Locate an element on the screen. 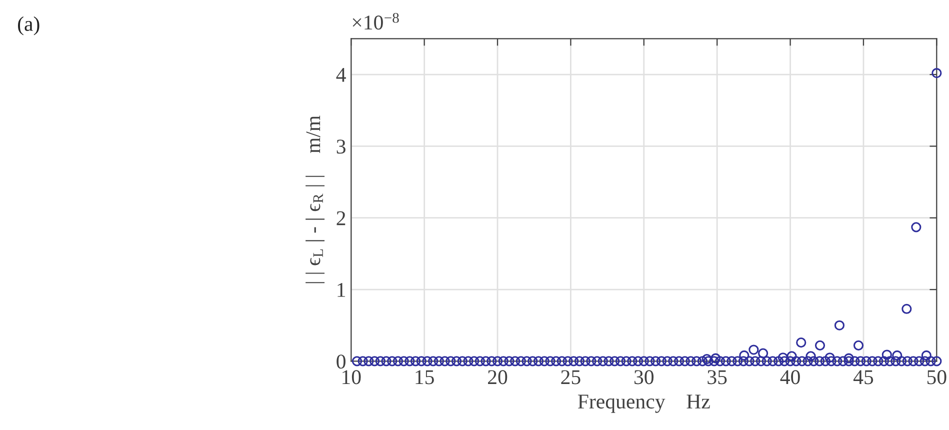 The height and width of the screenshot is (430, 949). text: ×10$^{−8}$ is located at coordinates (375, 21).